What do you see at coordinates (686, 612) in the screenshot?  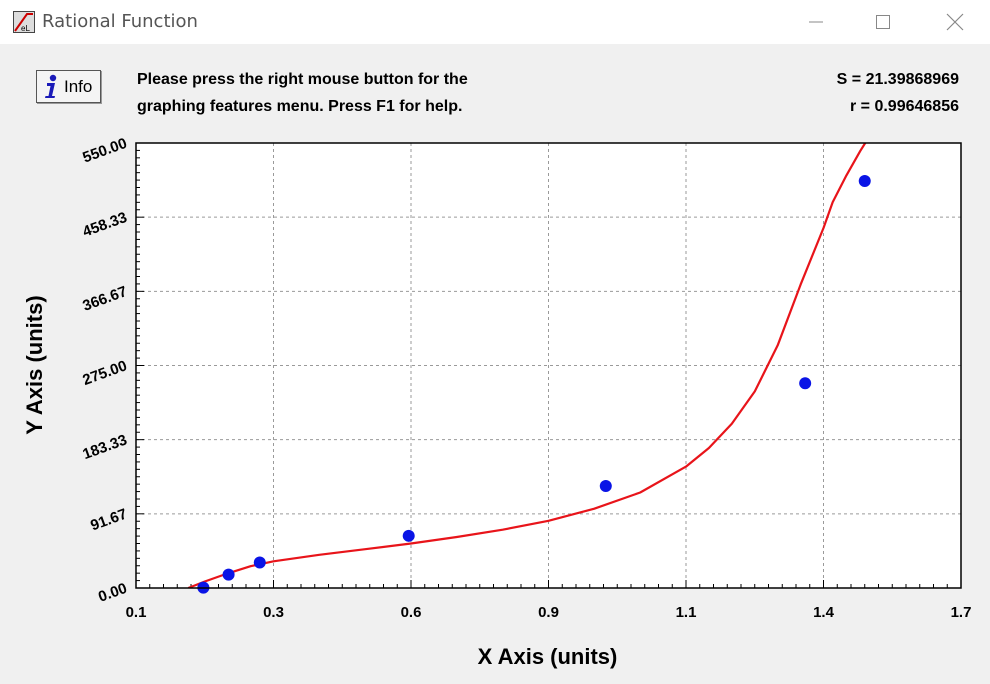 I see `x-tick-label: 1.1` at bounding box center [686, 612].